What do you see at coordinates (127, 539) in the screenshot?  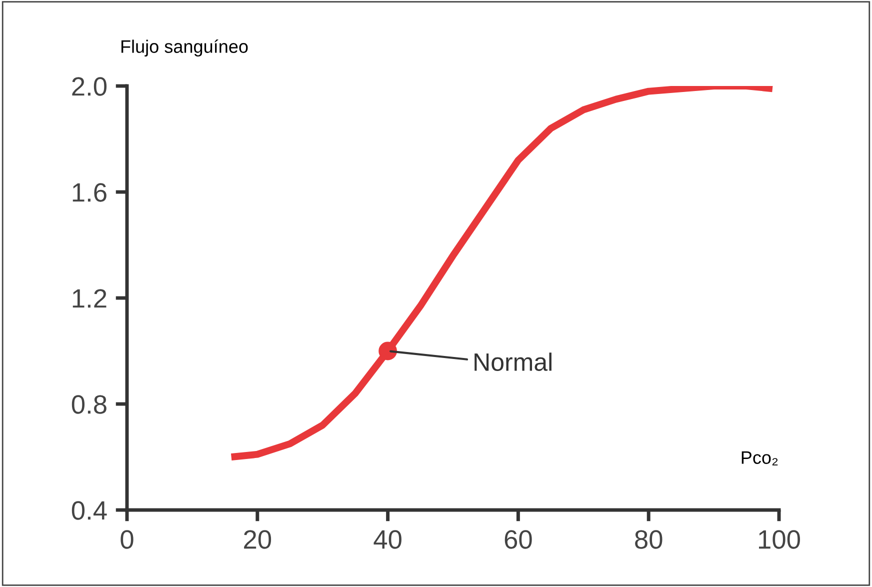 I see `x-tick-label: 0` at bounding box center [127, 539].